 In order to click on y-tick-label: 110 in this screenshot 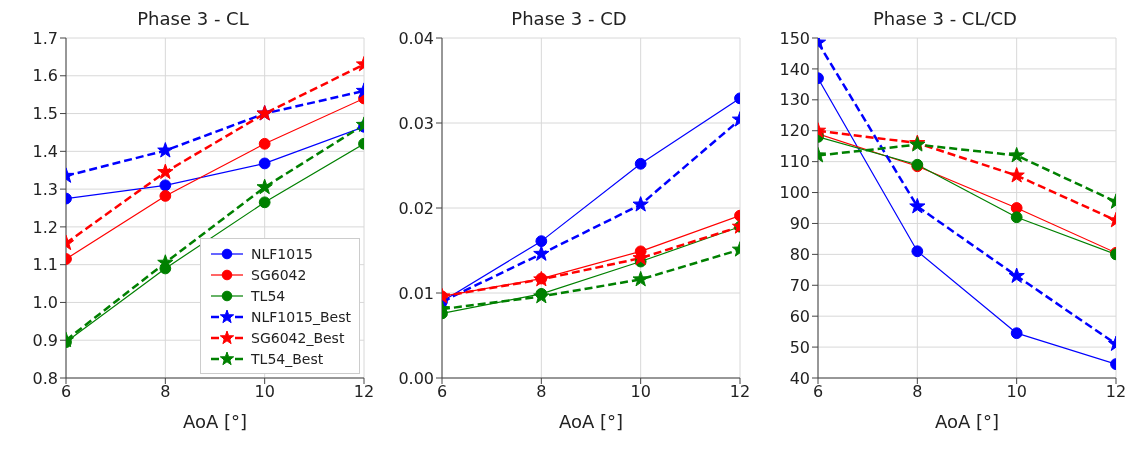, I will do `click(794, 162)`.